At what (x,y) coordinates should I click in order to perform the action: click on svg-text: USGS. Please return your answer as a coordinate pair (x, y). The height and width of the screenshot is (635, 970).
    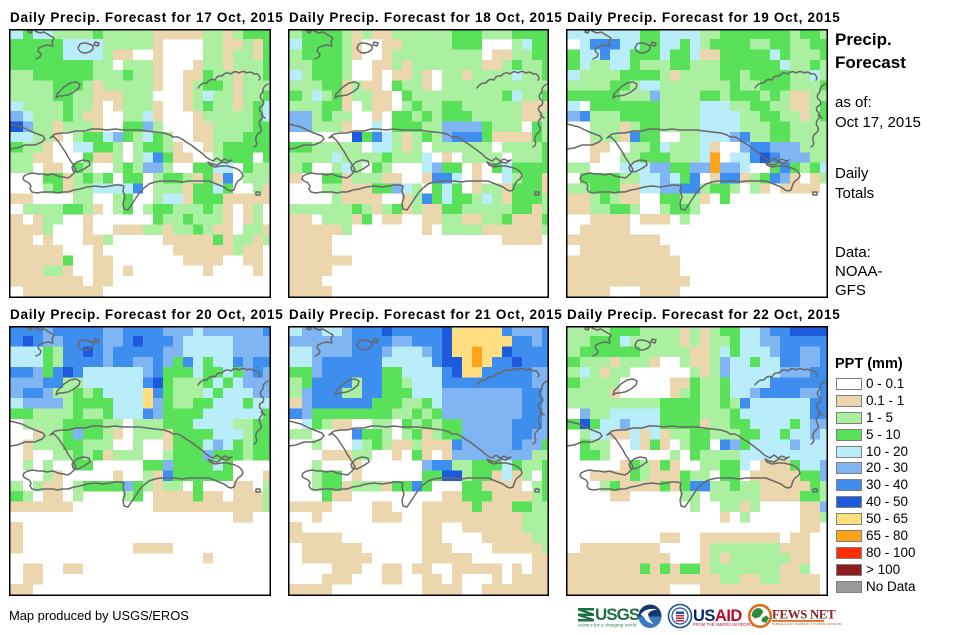
    Looking at the image, I should click on (617, 614).